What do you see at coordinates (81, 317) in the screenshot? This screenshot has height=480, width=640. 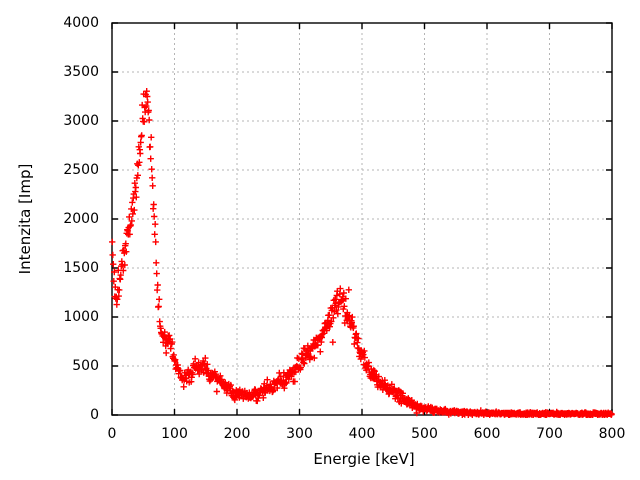 I see `y-tick-label: 1000` at bounding box center [81, 317].